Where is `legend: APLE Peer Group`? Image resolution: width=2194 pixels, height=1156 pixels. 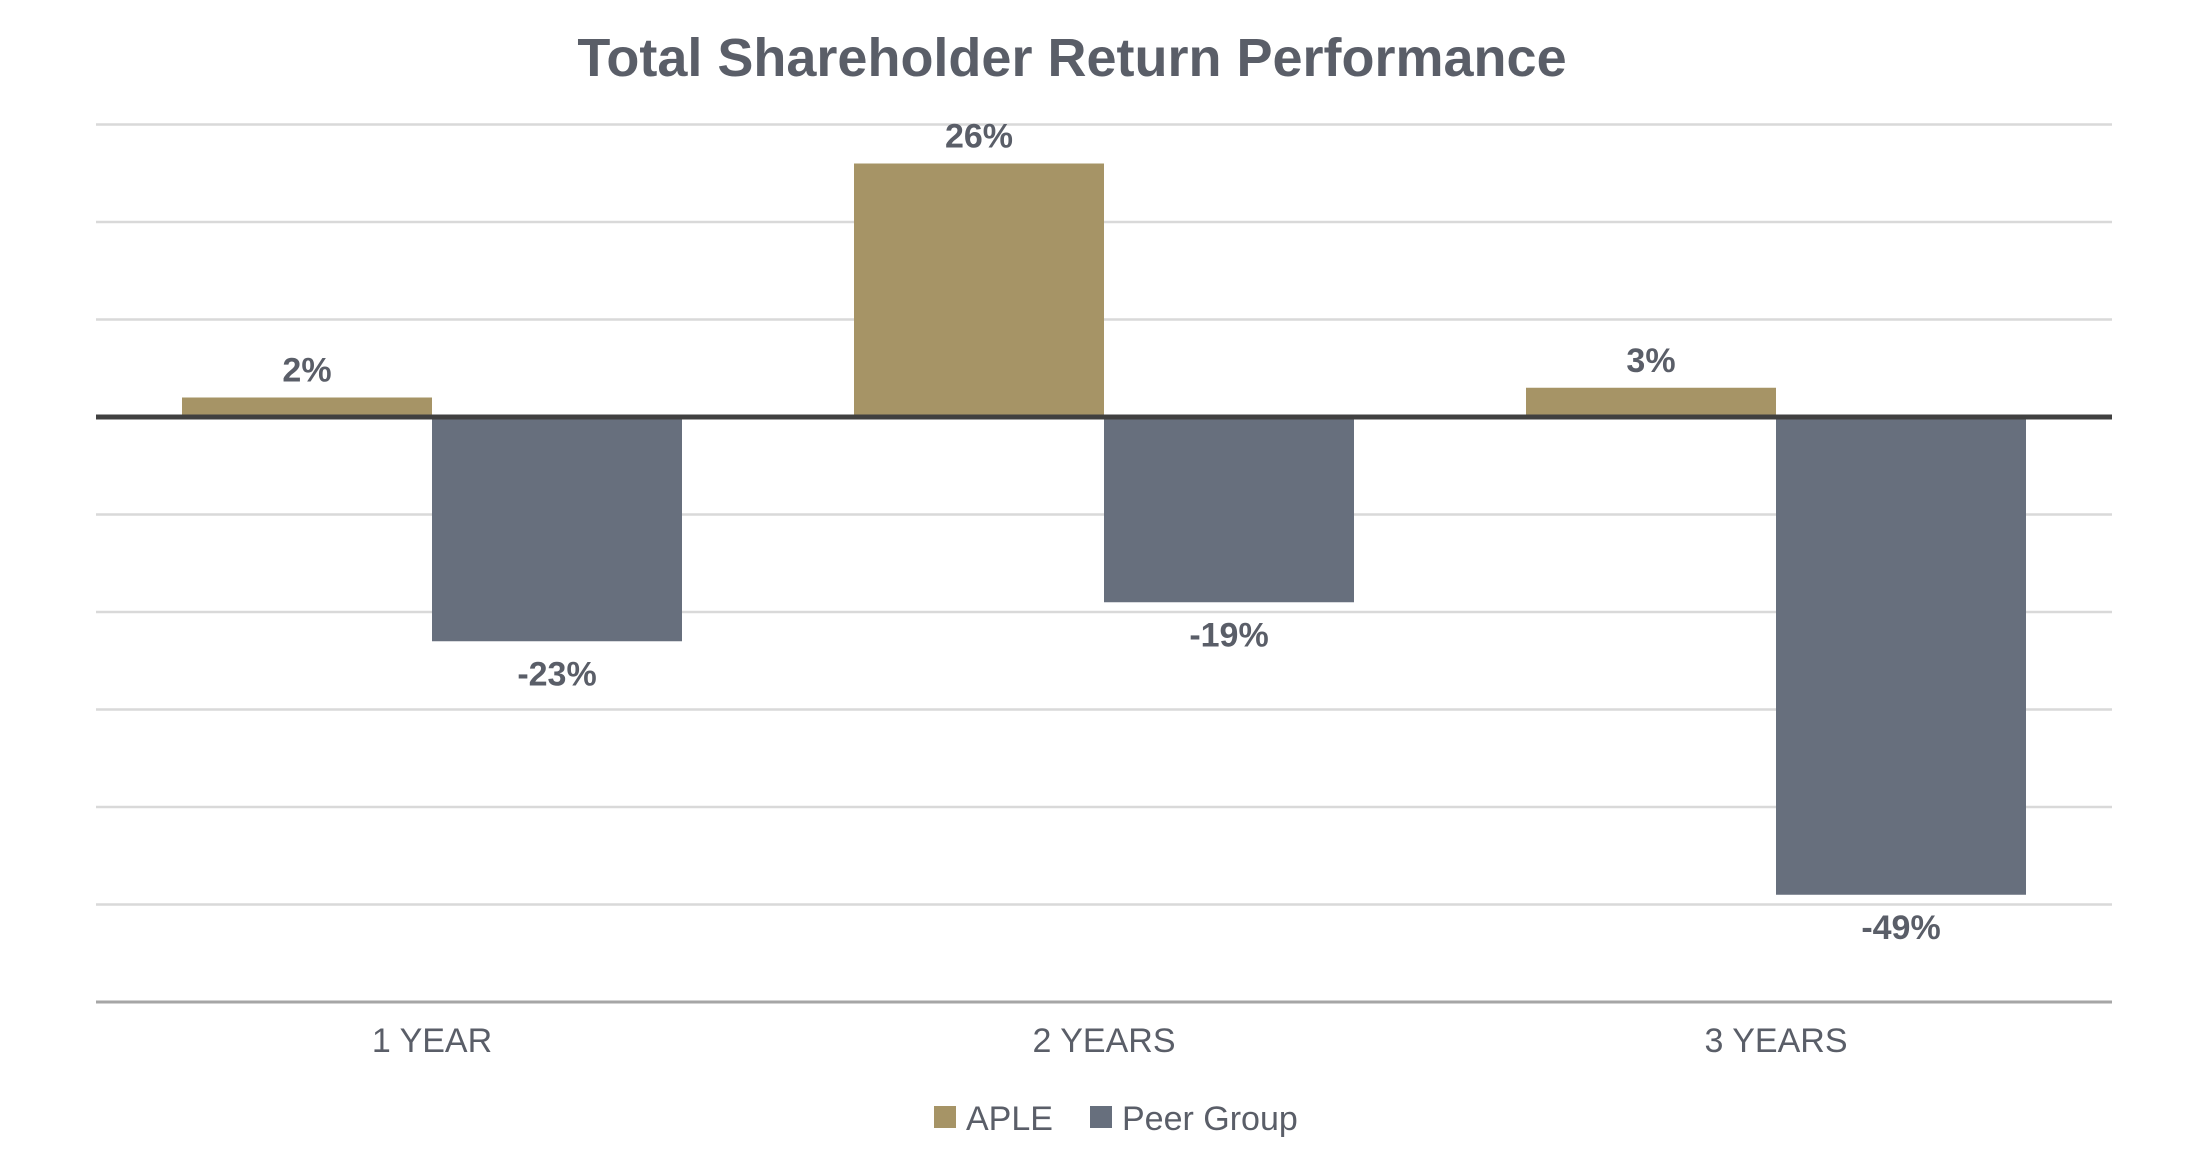
legend: APLE Peer Group is located at coordinates (1116, 1119).